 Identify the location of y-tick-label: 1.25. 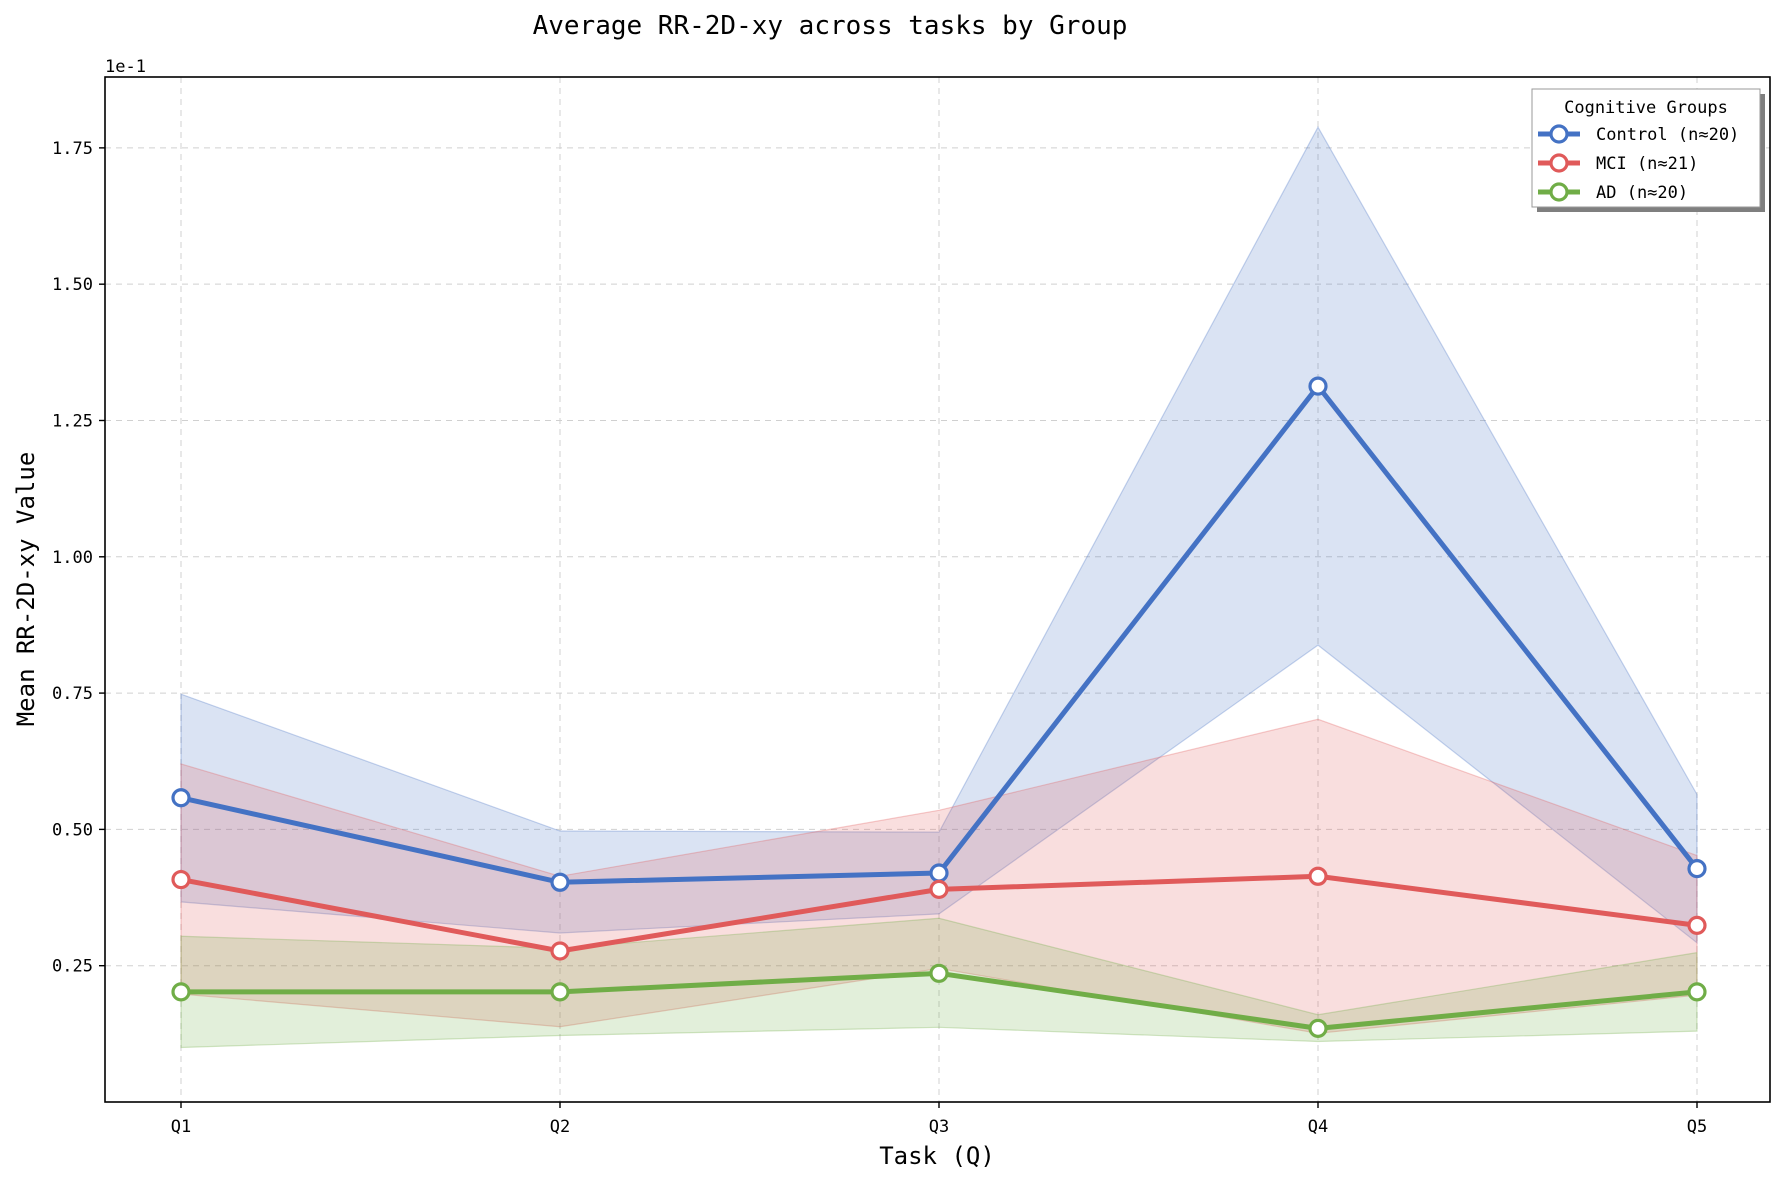
(72, 421).